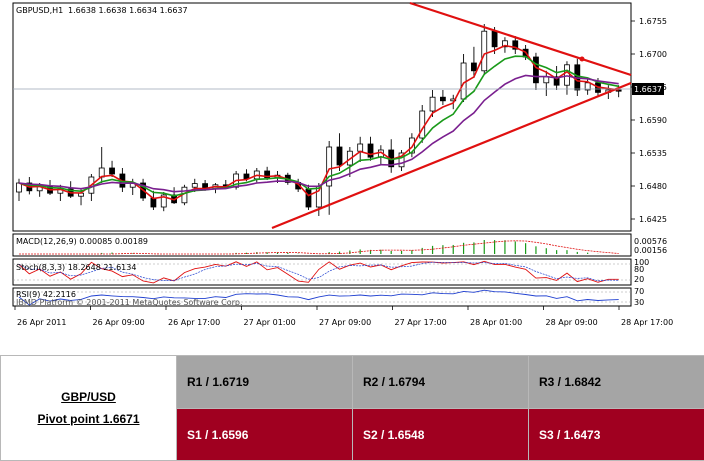  What do you see at coordinates (639, 291) in the screenshot?
I see `rsi-level-70-label: 70` at bounding box center [639, 291].